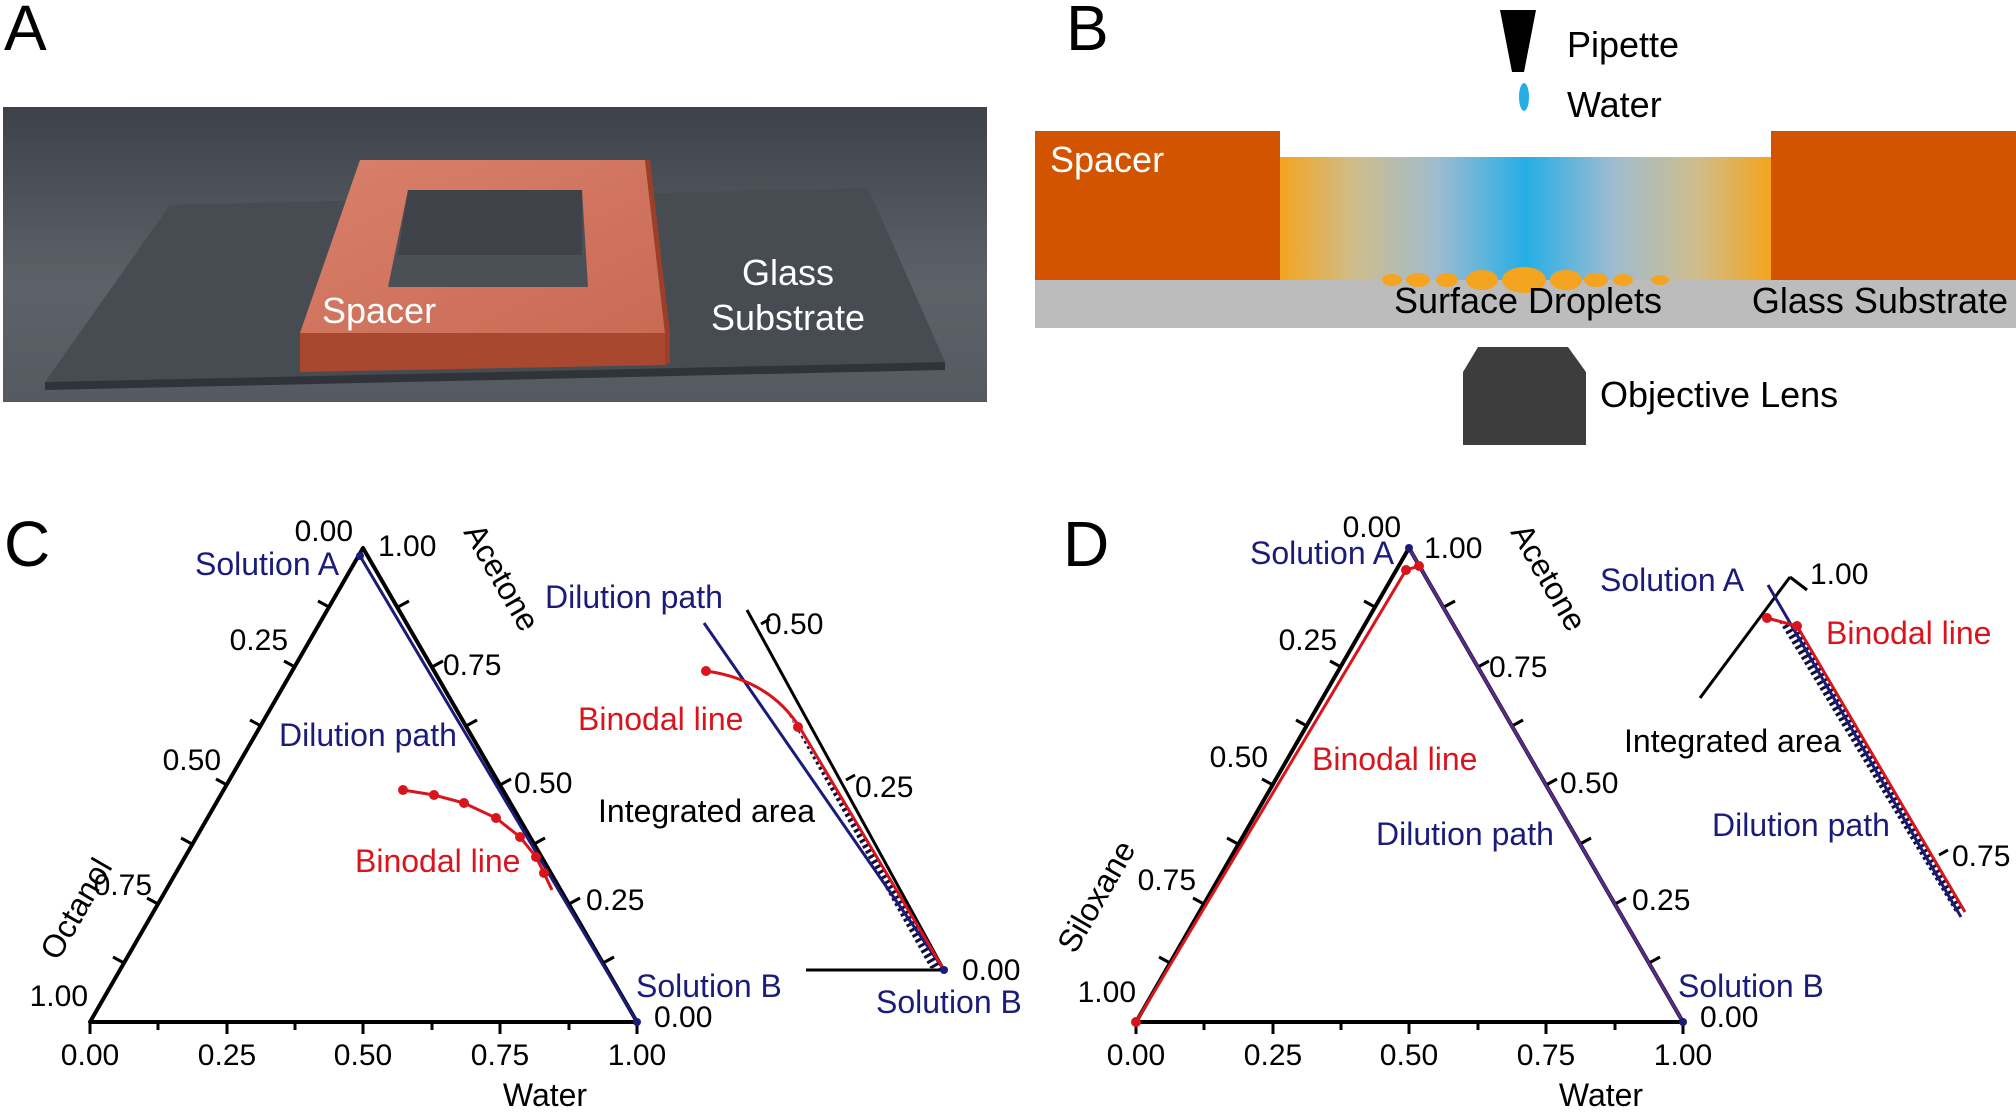 This screenshot has height=1119, width=2016. What do you see at coordinates (1683, 1055) in the screenshot?
I see `bottom-tick-label: 1.00` at bounding box center [1683, 1055].